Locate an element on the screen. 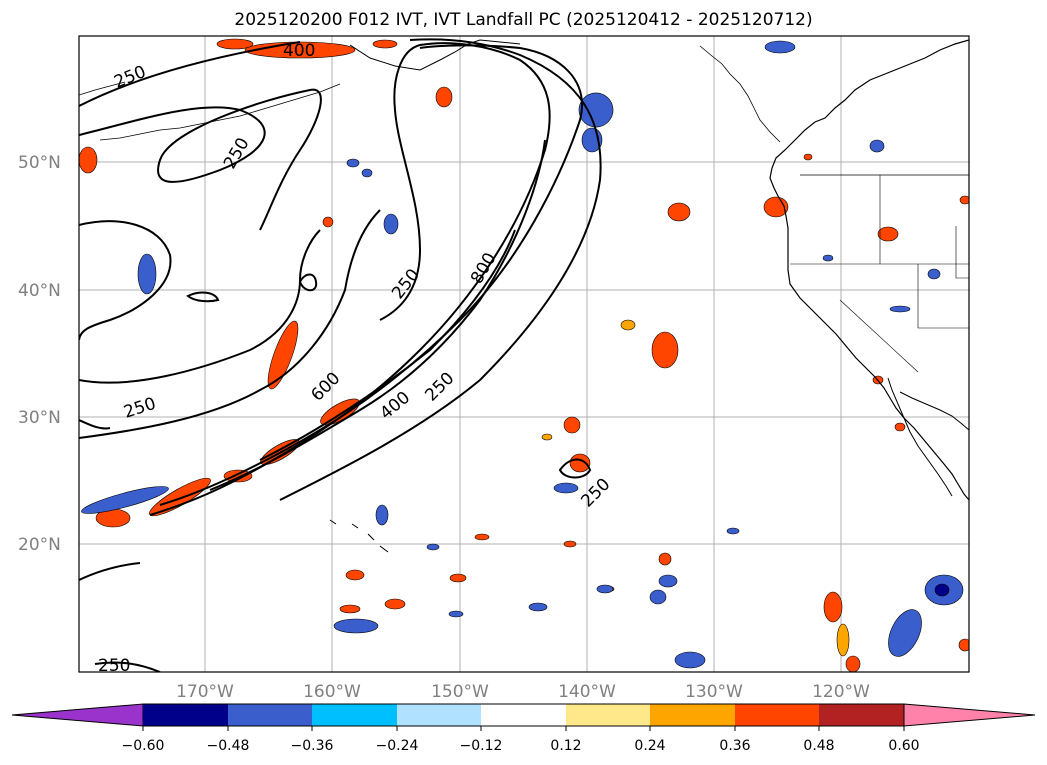 This screenshot has width=1047, height=765. colorbar-under-triangle is located at coordinates (77, 715).